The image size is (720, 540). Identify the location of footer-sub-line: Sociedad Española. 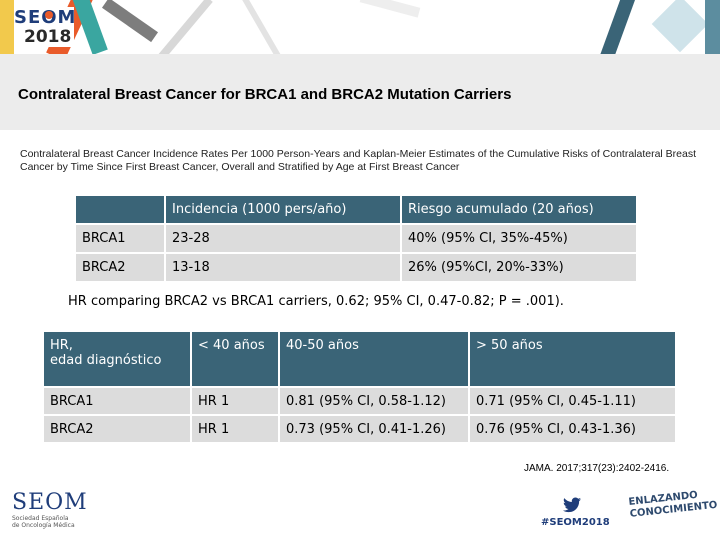
(40, 518).